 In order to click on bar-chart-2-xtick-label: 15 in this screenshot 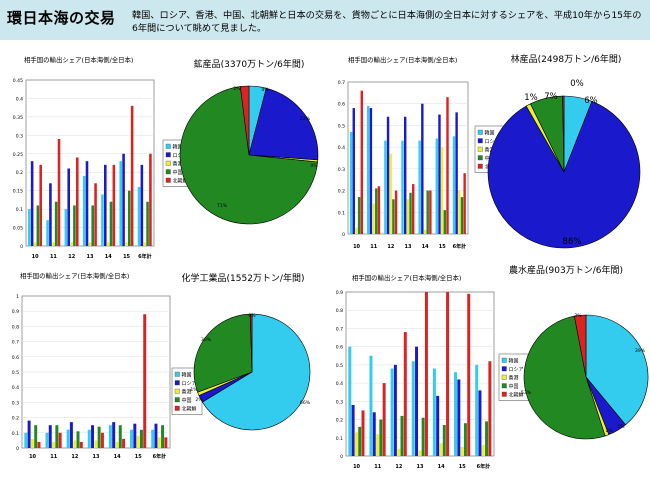, I will do `click(138, 457)`.